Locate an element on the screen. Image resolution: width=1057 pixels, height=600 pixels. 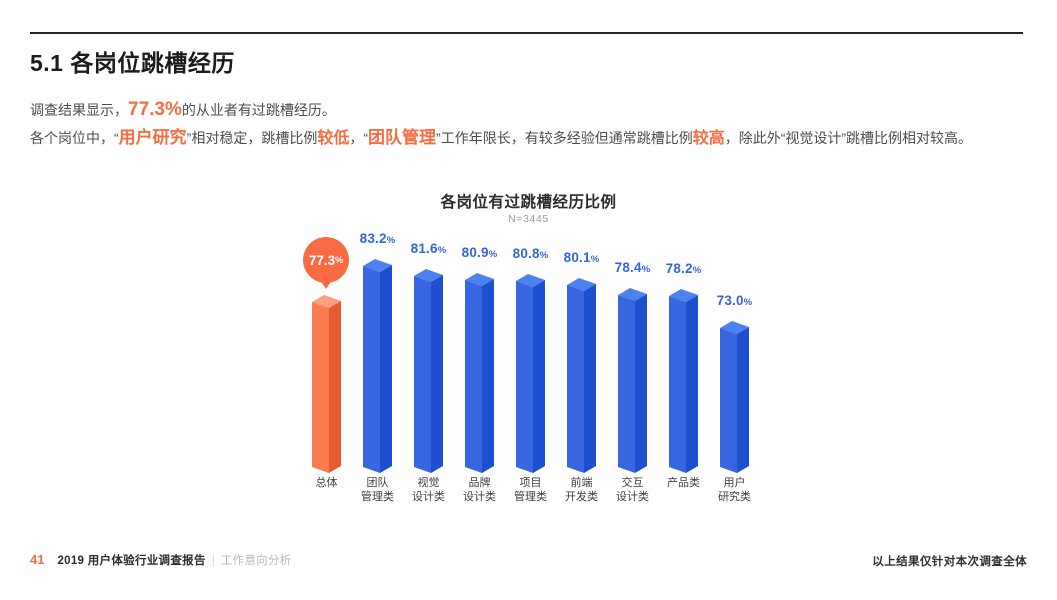
bar-column: 80.1% 前端 开发类 is located at coordinates (581, 372).